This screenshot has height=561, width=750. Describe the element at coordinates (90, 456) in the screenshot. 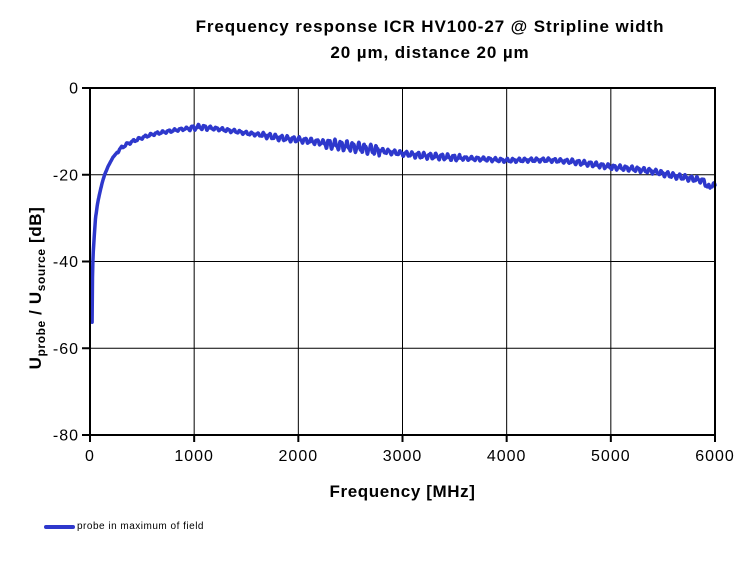

I see `x-tick-label: 0` at that location.